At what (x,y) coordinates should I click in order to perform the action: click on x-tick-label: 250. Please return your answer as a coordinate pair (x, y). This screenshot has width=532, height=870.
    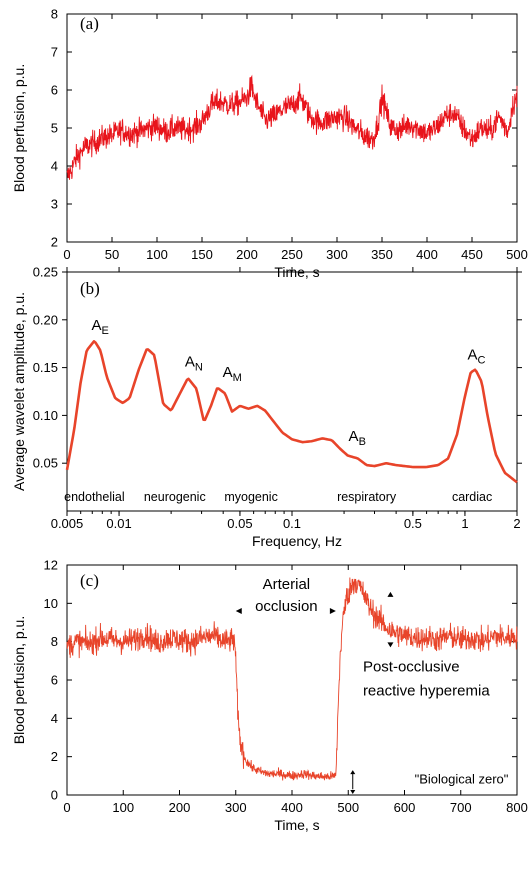
    Looking at the image, I should click on (292, 254).